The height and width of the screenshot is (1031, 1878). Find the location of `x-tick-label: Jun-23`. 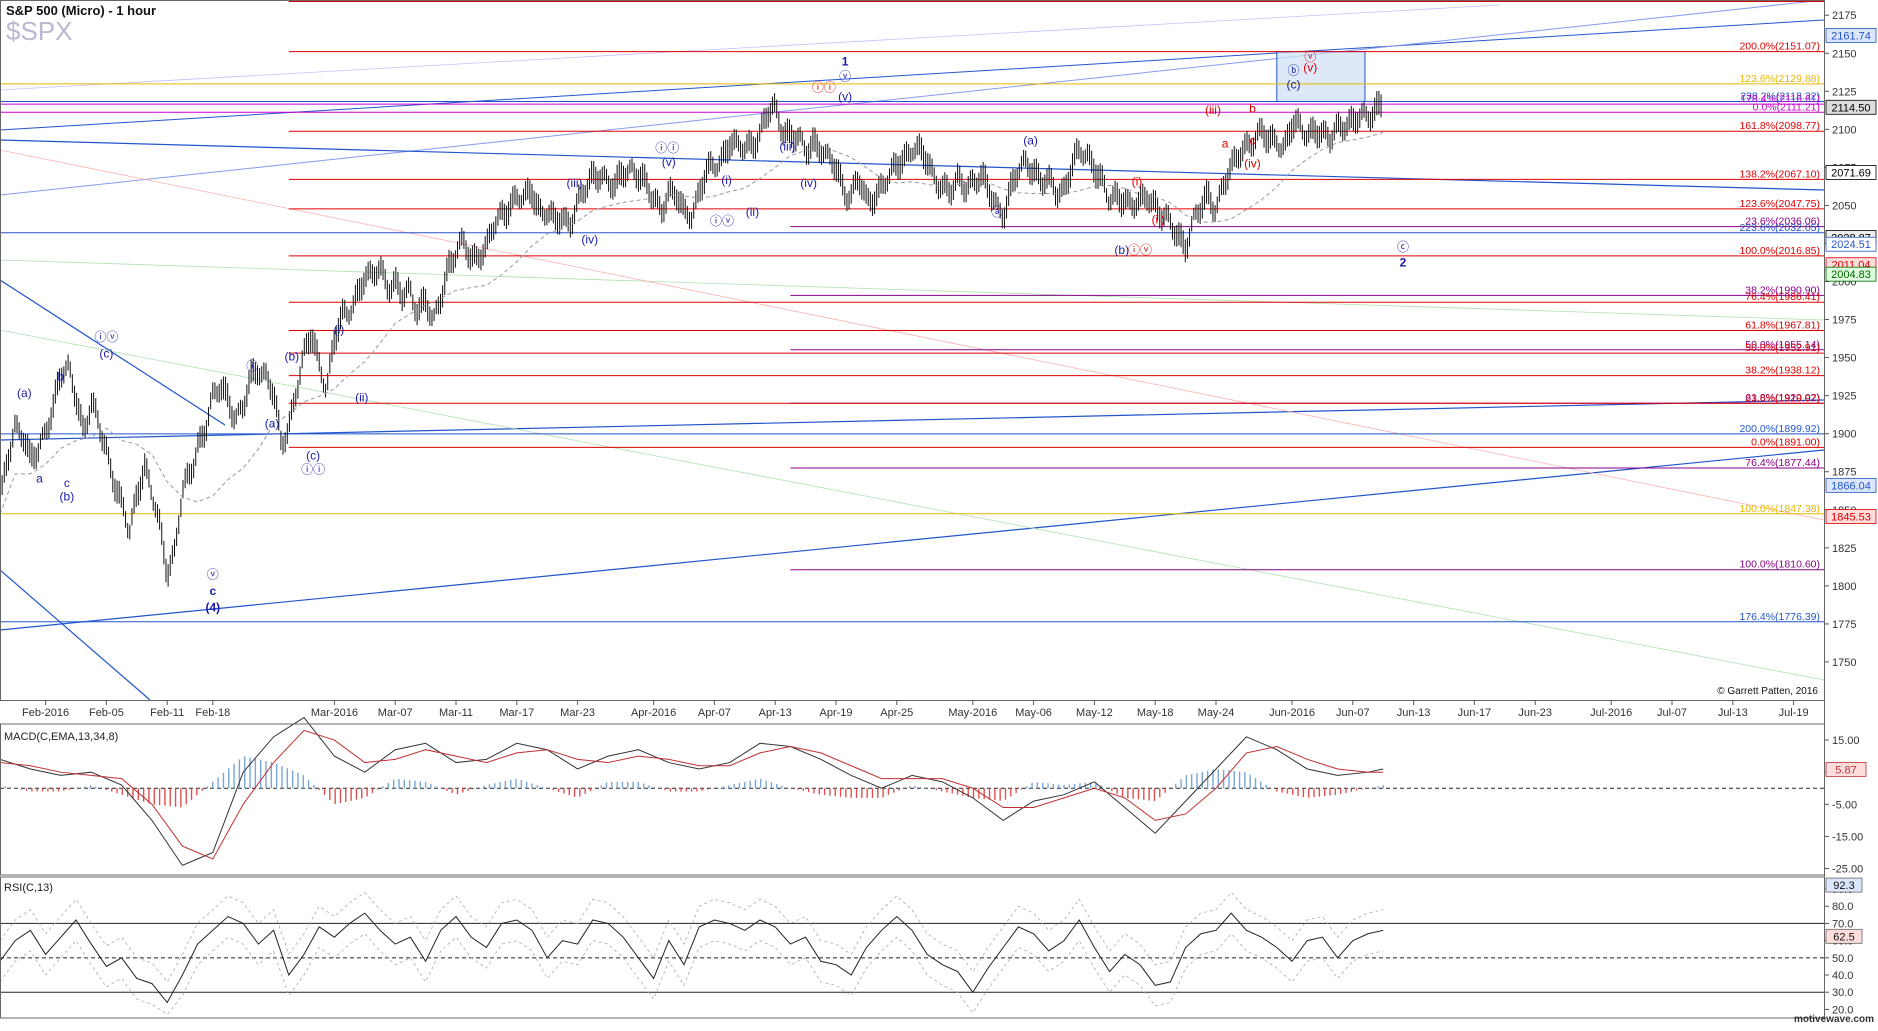

x-tick-label: Jun-23 is located at coordinates (1535, 713).